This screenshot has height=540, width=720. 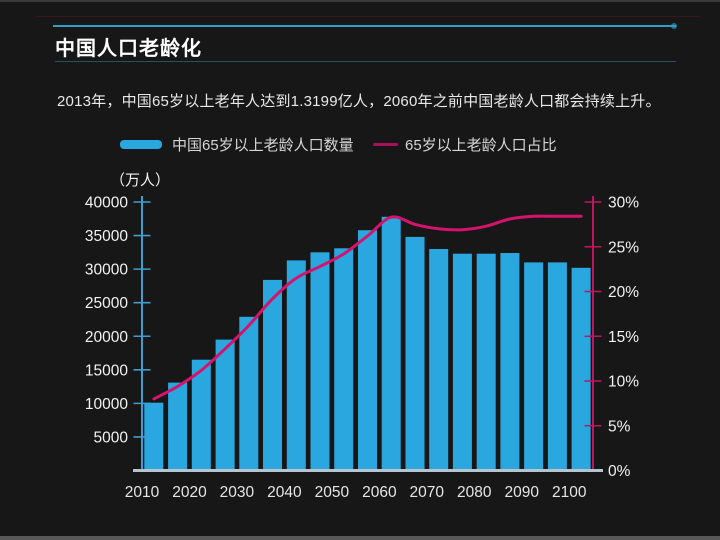 What do you see at coordinates (360, 1) in the screenshot?
I see `top-edge-line` at bounding box center [360, 1].